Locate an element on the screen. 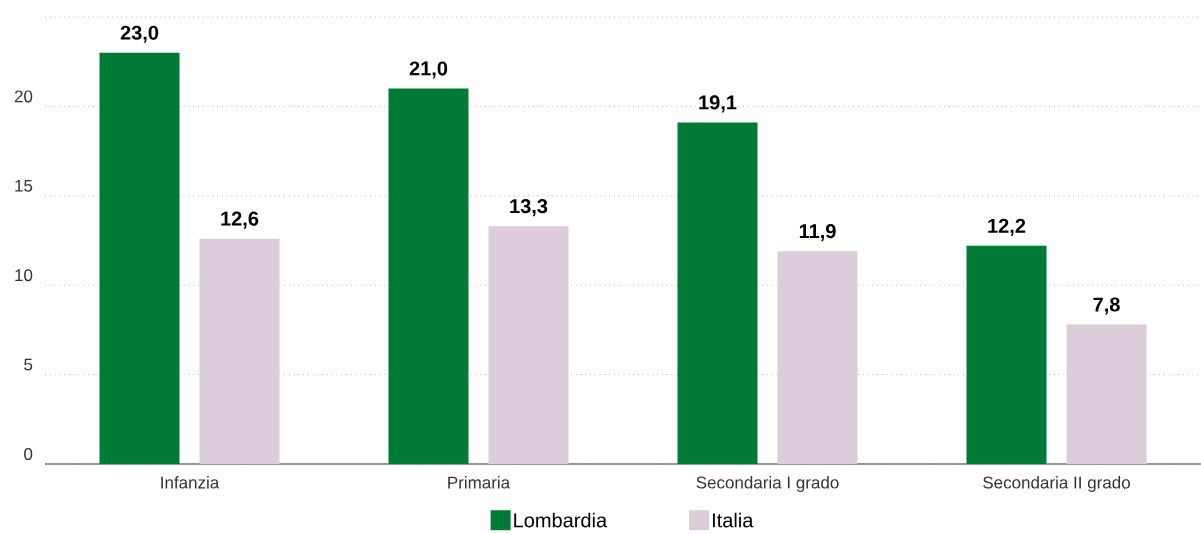  x-tick-label: Secondaria I grado is located at coordinates (767, 484).